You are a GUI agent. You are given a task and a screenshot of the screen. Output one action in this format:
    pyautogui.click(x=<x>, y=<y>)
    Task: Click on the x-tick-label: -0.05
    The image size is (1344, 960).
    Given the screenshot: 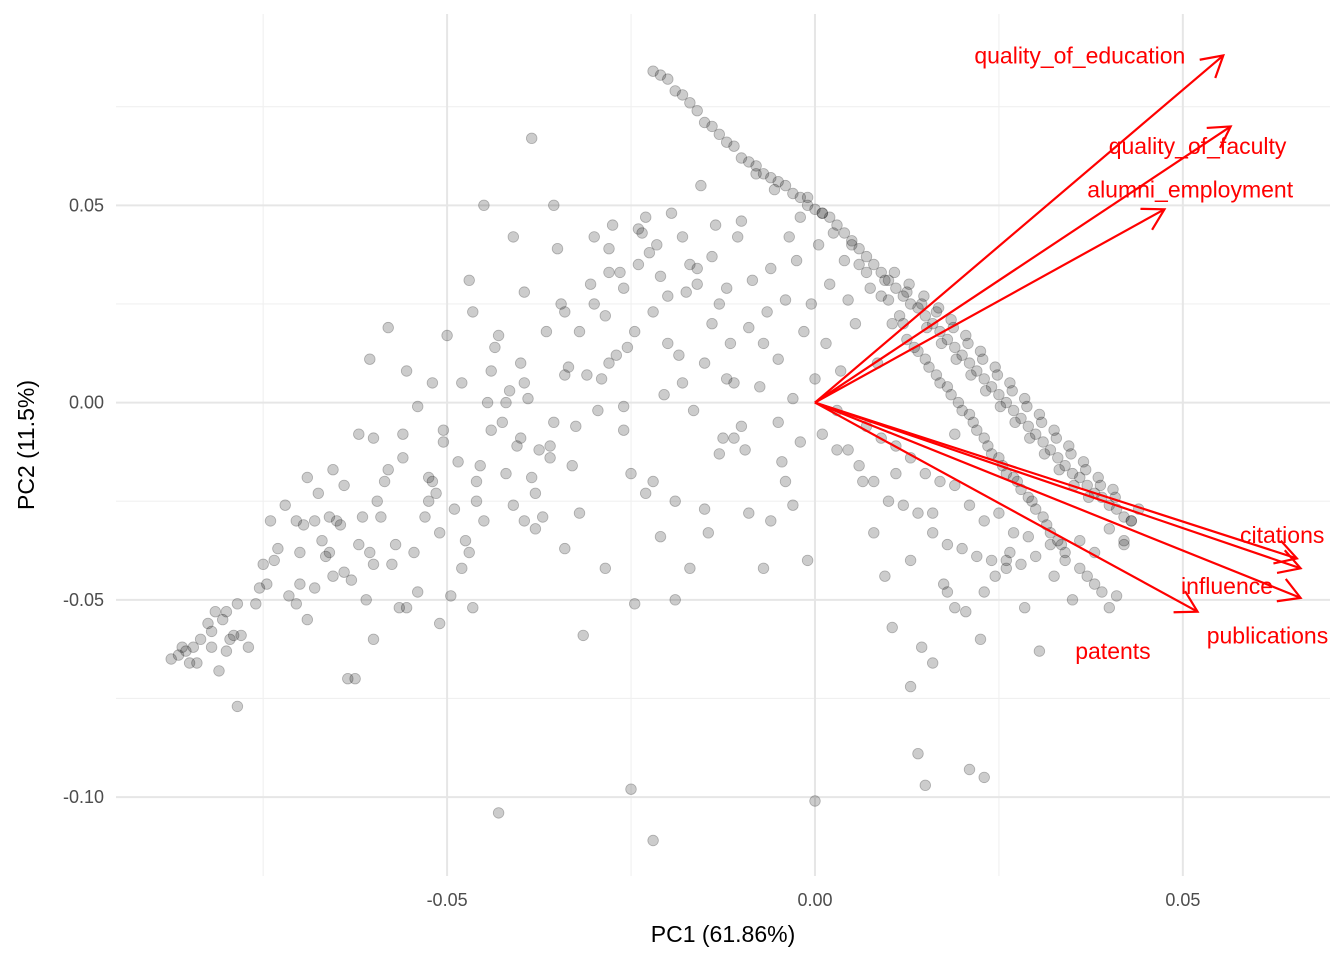 What is the action you would take?
    pyautogui.click(x=447, y=900)
    